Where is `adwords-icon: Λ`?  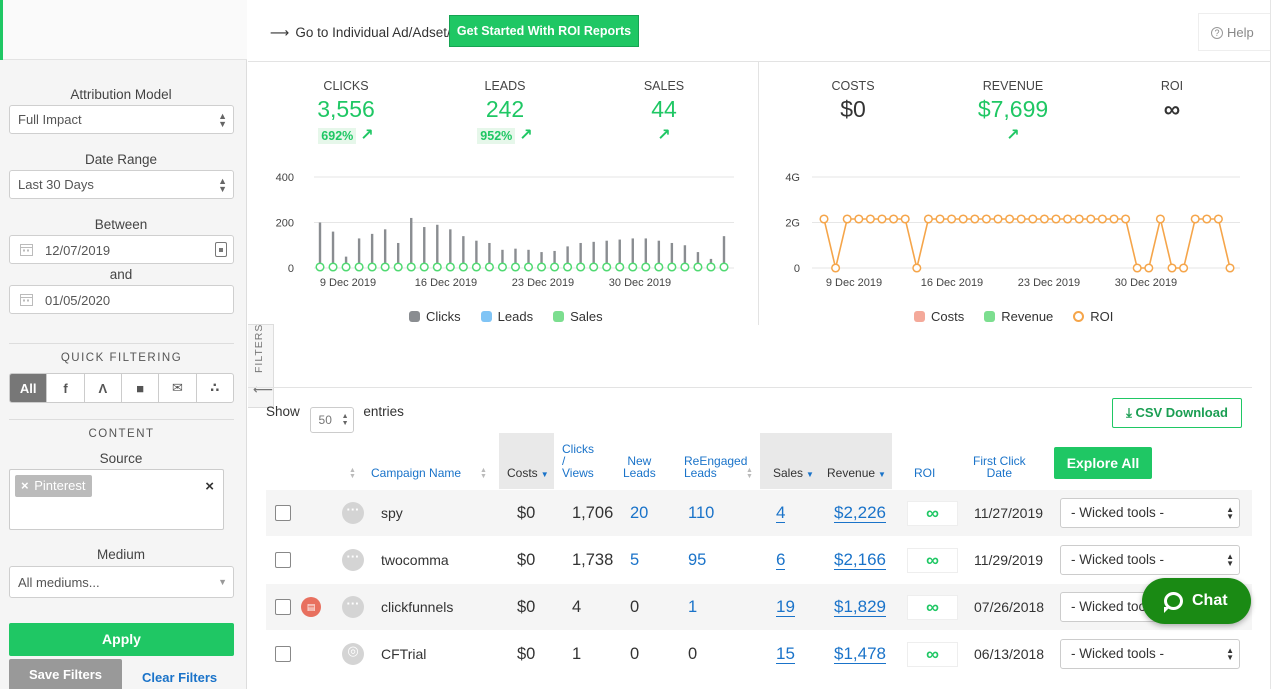 adwords-icon: Λ is located at coordinates (103, 388).